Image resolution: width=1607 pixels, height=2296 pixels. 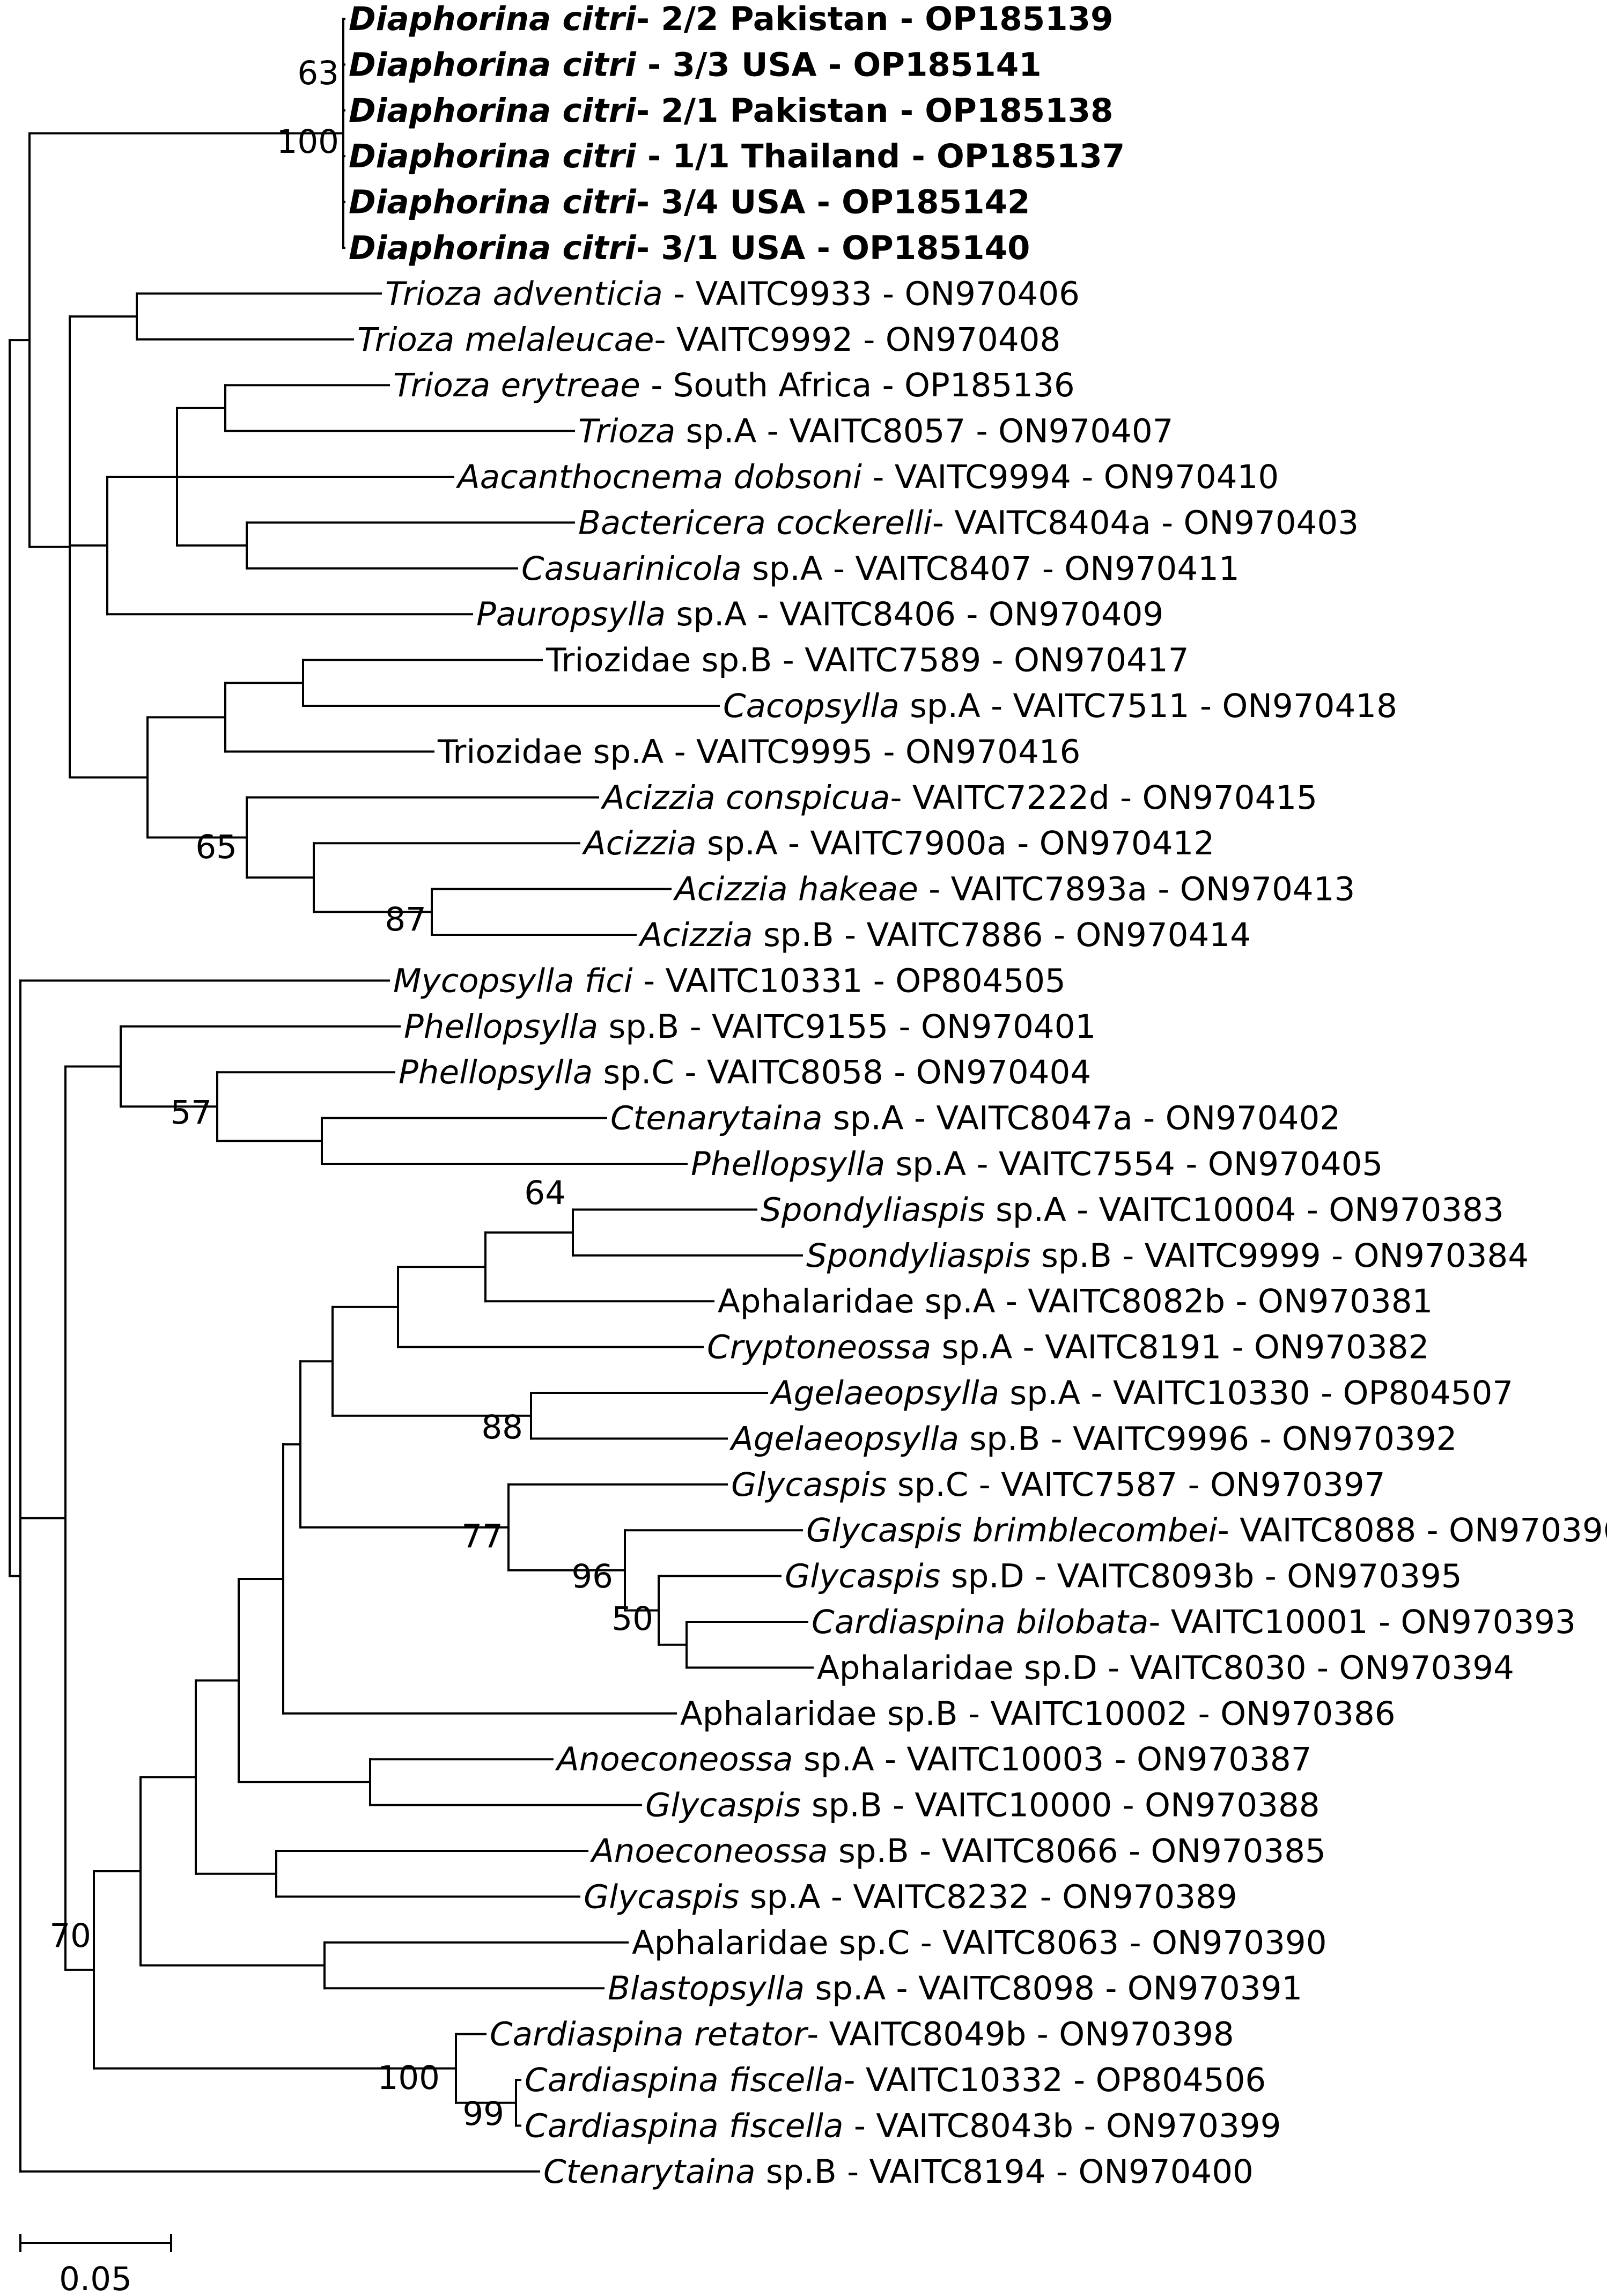 I want to click on leaf-label: Anoeconeossa sp.B - VAITC8066 - ON970385, so click(x=957, y=1851).